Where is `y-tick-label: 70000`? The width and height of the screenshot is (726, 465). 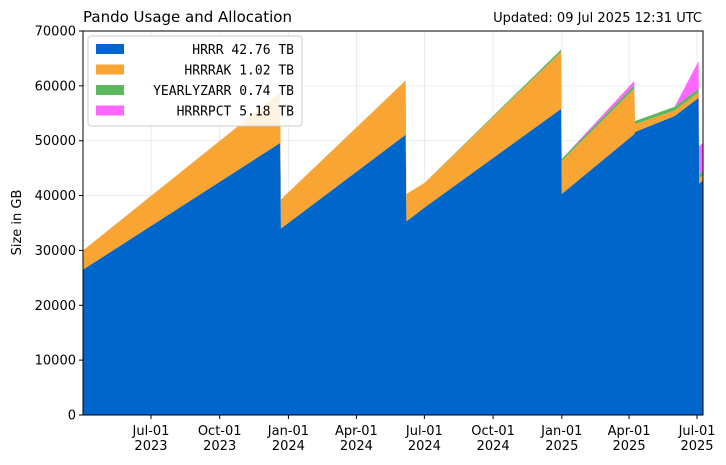
y-tick-label: 70000 is located at coordinates (55, 32).